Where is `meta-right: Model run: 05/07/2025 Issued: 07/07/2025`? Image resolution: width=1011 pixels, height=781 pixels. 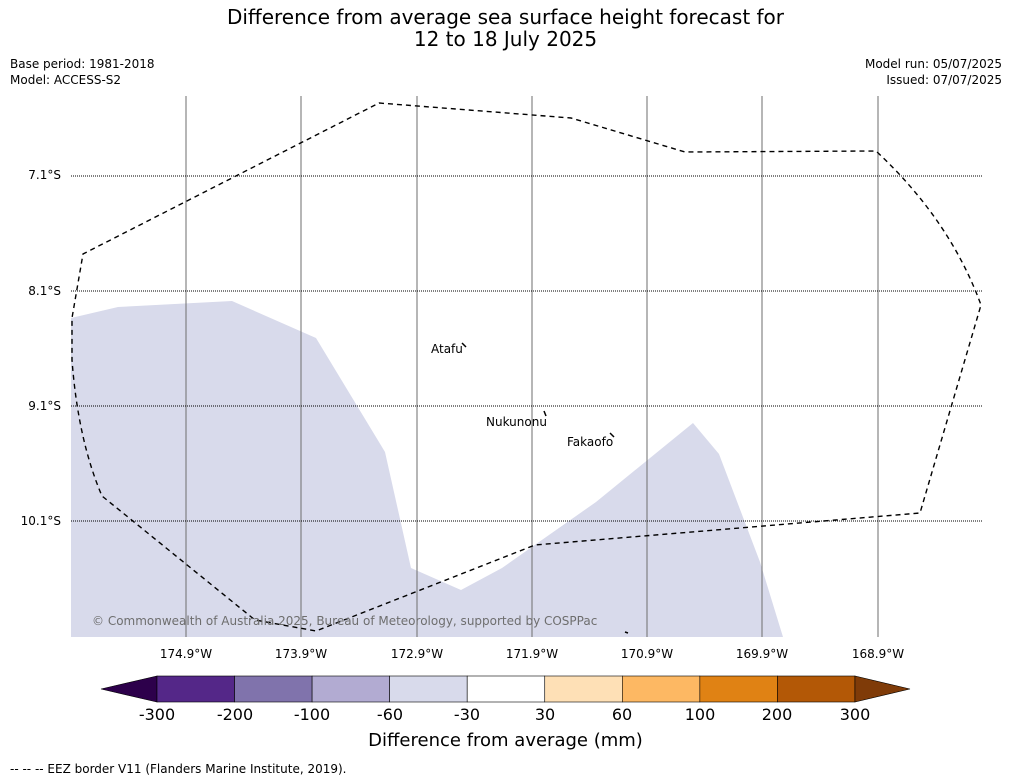
meta-right: Model run: 05/07/2025 Issued: 07/07/2025 is located at coordinates (933, 72).